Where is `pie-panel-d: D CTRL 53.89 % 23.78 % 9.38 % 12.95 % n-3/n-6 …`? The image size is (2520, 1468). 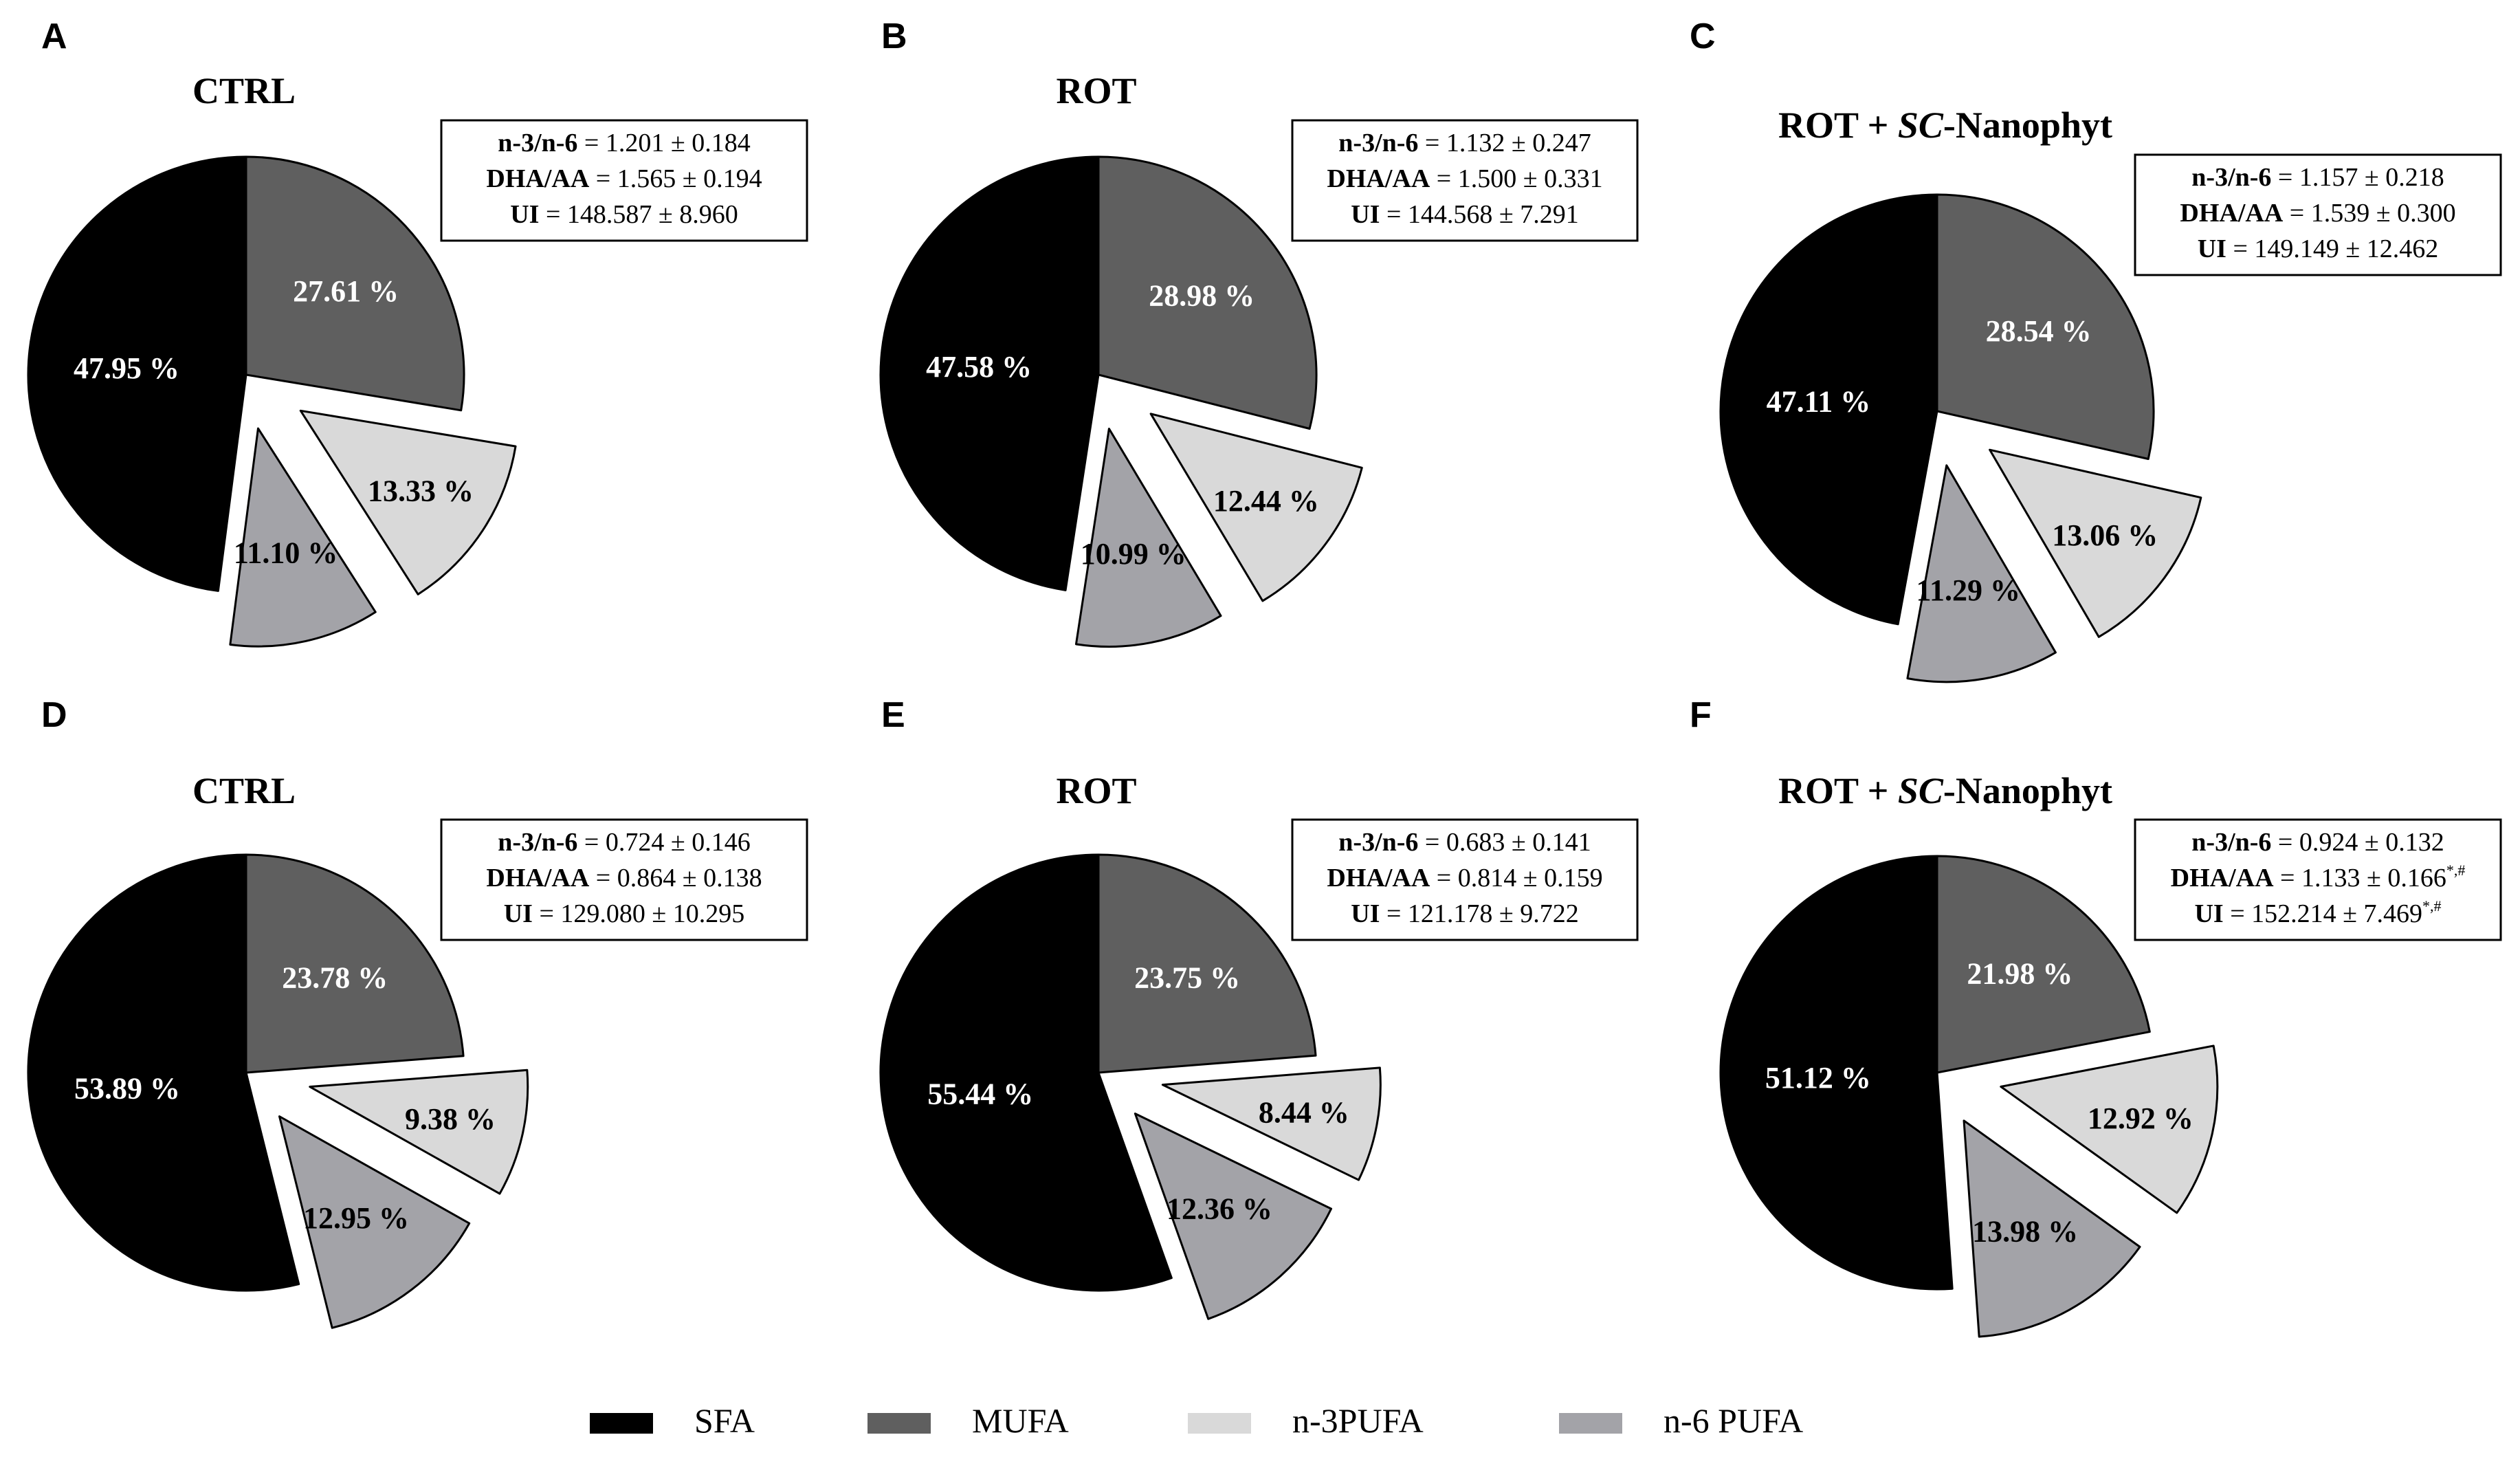
pie-panel-d: D CTRL 53.89 % 23.78 % 9.38 % 12.95 % n-3/n-6 … is located at coordinates (417, 1012).